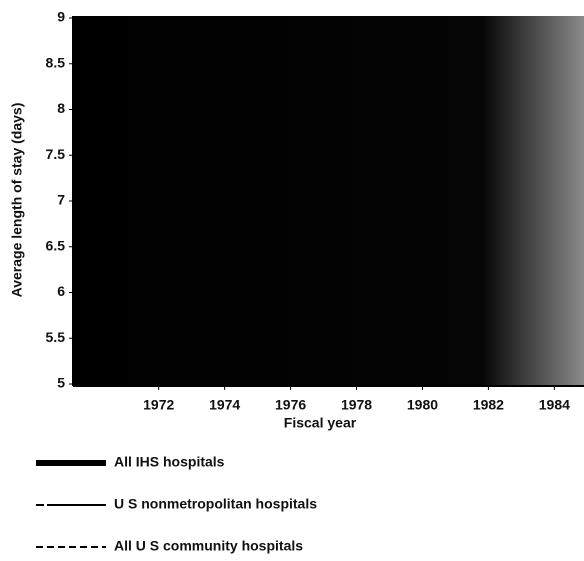  I want to click on y-tick-label: 8.5, so click(56, 62).